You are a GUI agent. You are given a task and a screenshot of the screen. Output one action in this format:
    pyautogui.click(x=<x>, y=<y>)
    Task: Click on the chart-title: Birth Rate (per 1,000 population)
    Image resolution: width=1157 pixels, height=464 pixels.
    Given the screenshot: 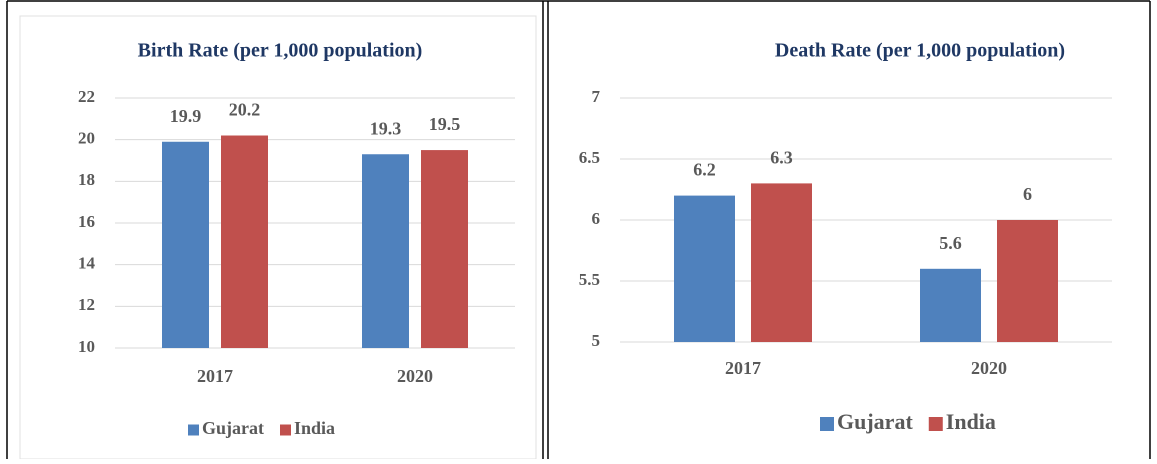 What is the action you would take?
    pyautogui.click(x=280, y=51)
    